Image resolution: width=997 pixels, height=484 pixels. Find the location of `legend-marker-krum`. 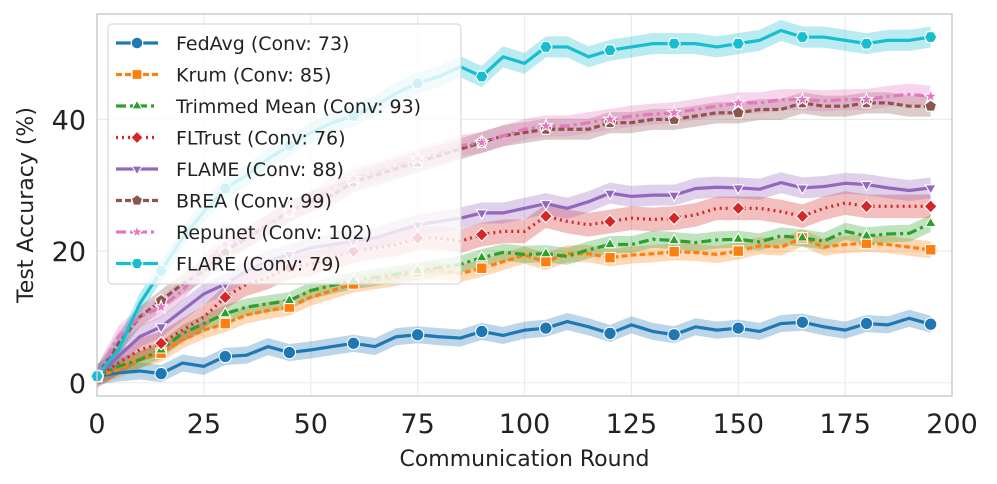

legend-marker-krum is located at coordinates (137, 74).